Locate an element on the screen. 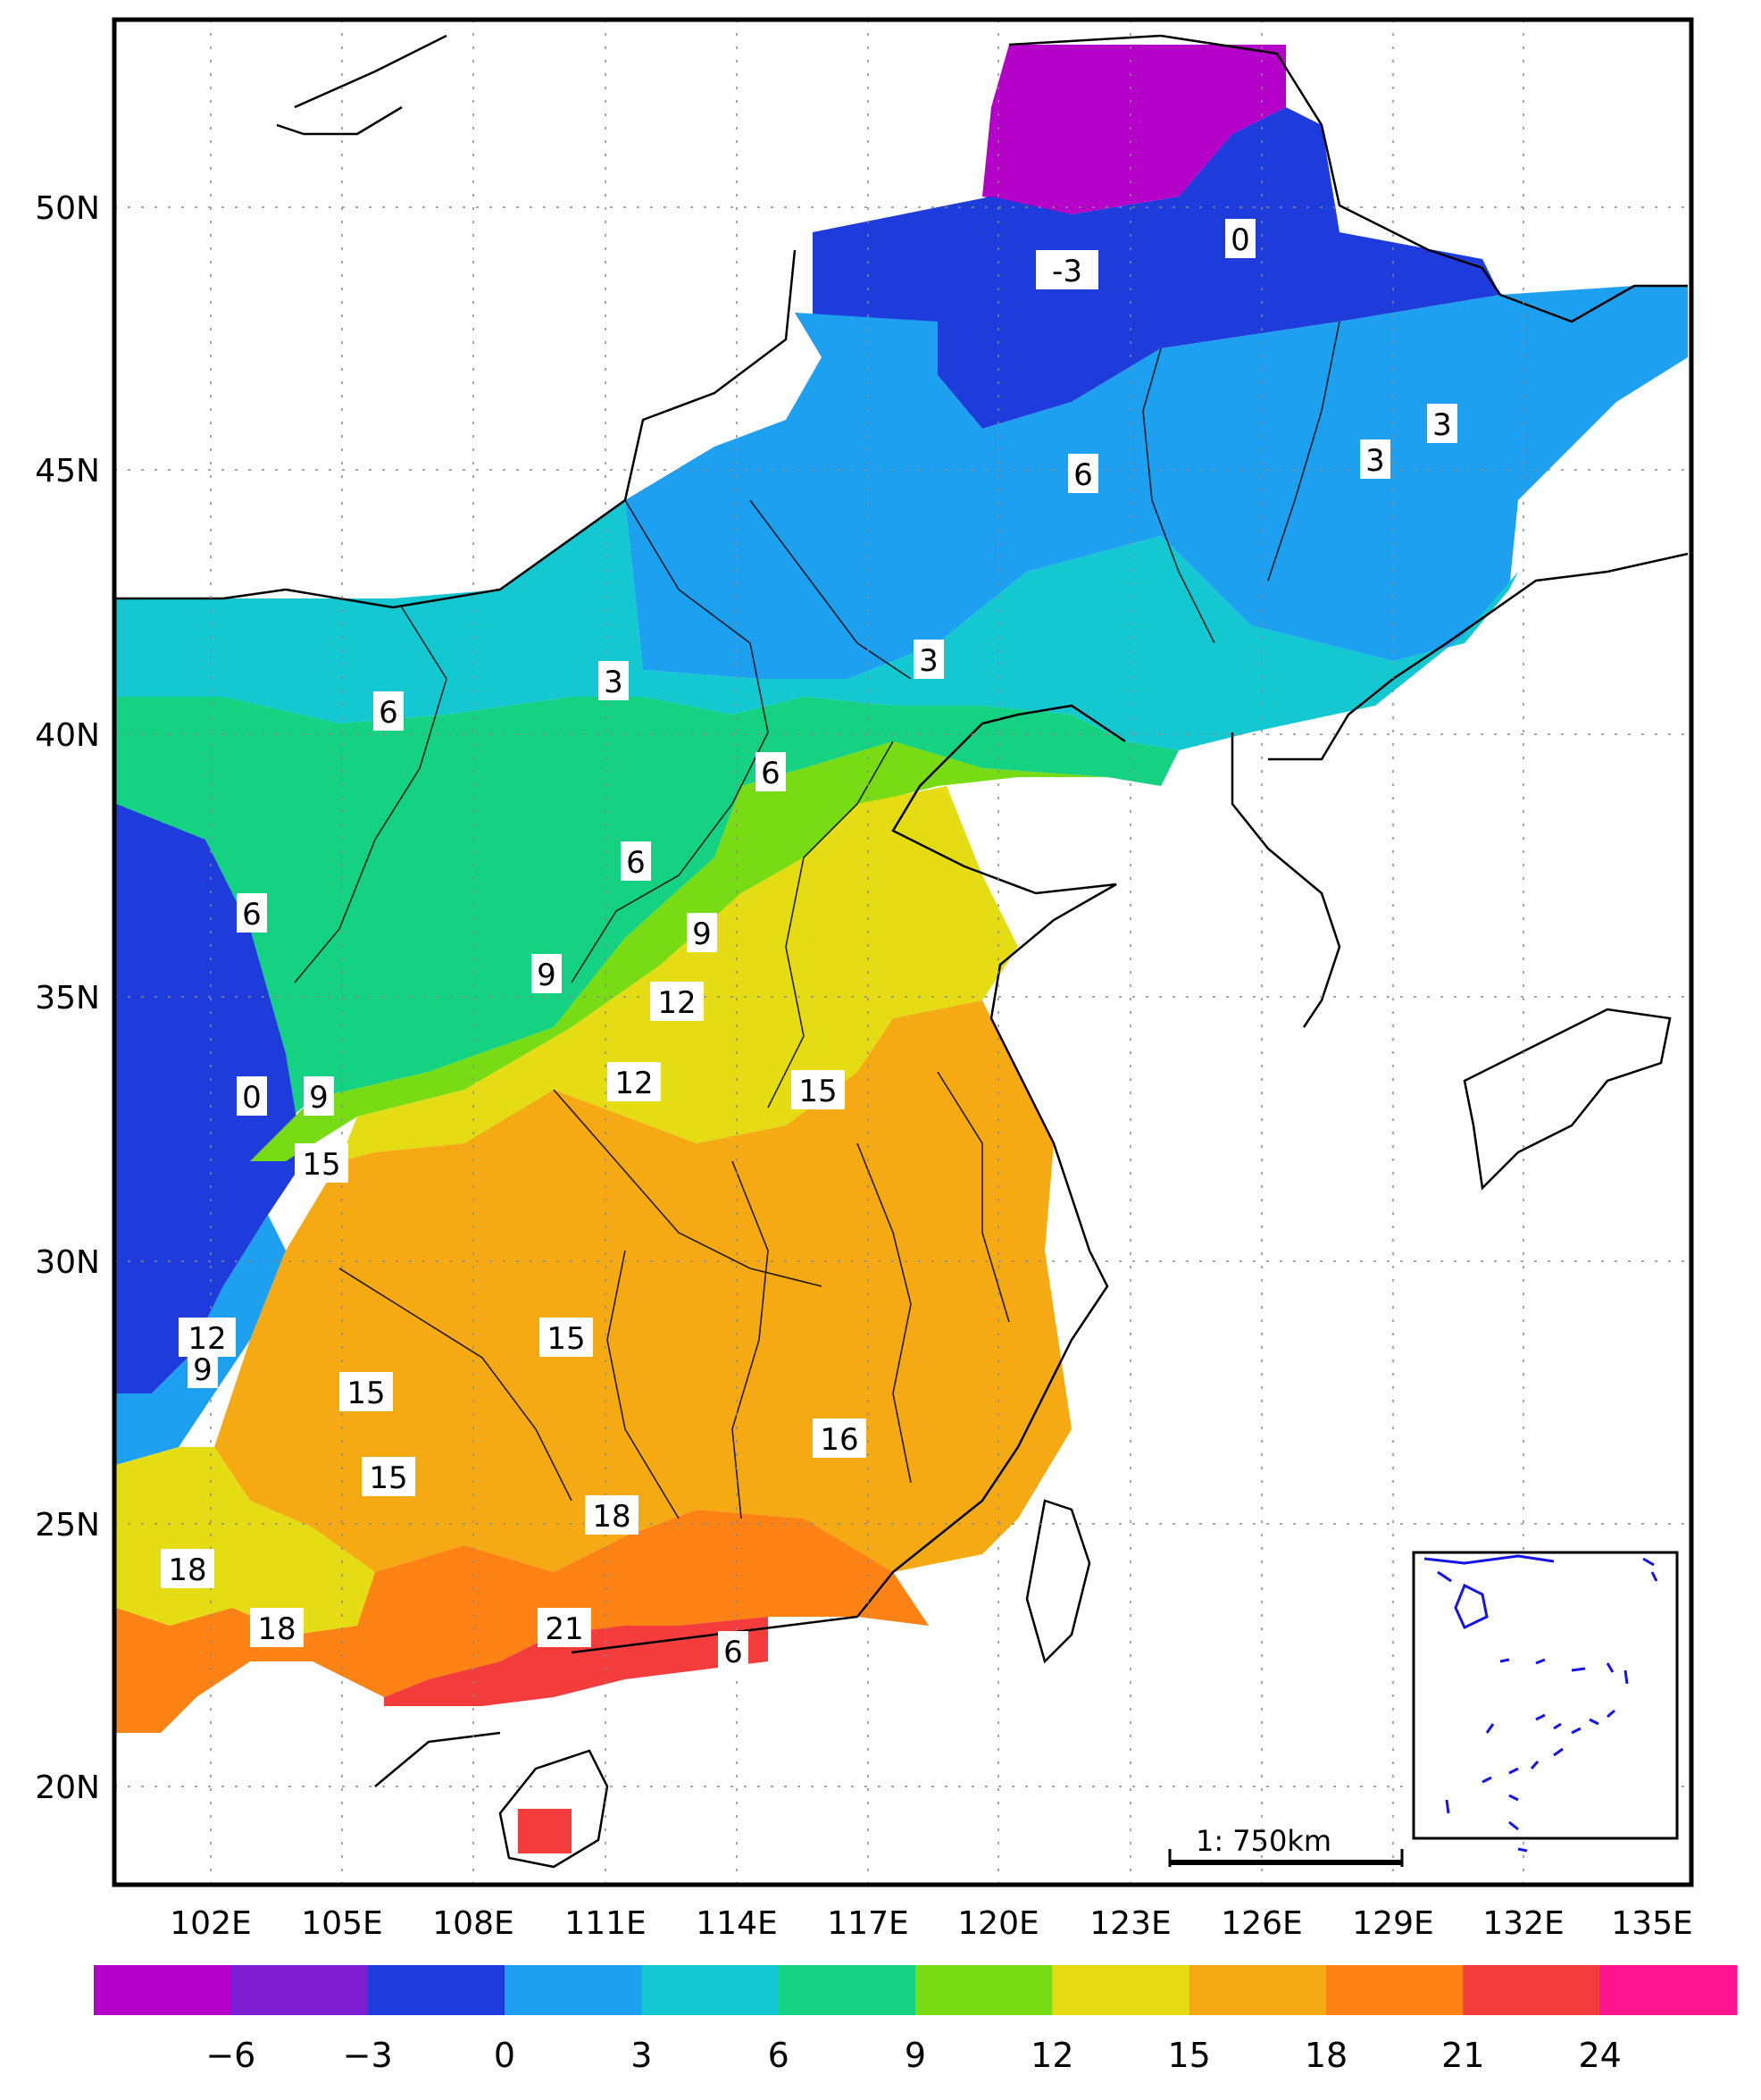 This screenshot has height=2100, width=1761. lon-label-120E: 120E is located at coordinates (998, 1923).